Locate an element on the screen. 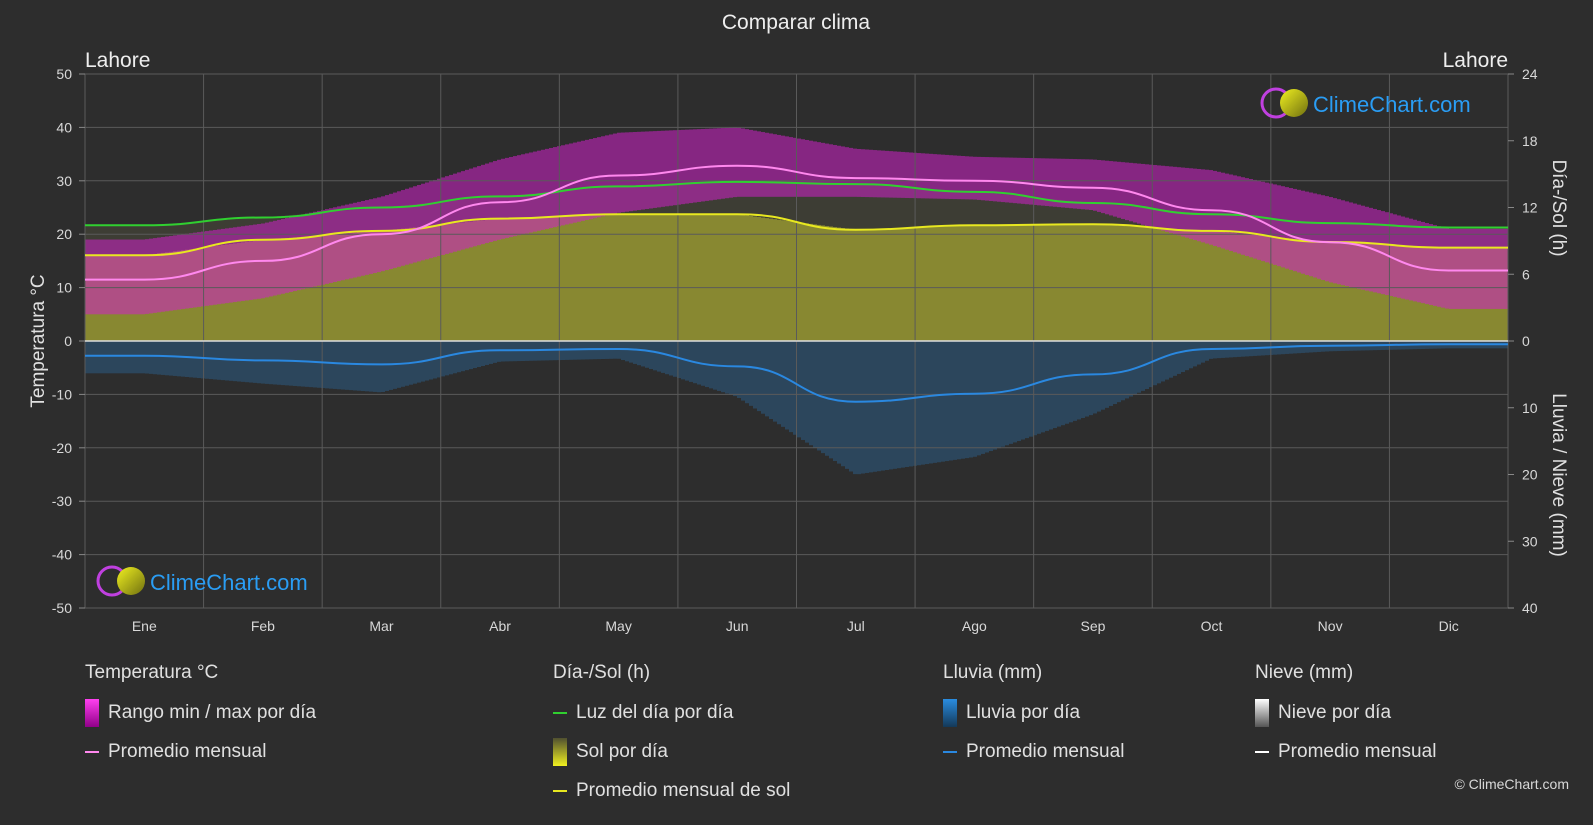 The height and width of the screenshot is (825, 1593). y-left-tick-label: -40 is located at coordinates (62, 555).